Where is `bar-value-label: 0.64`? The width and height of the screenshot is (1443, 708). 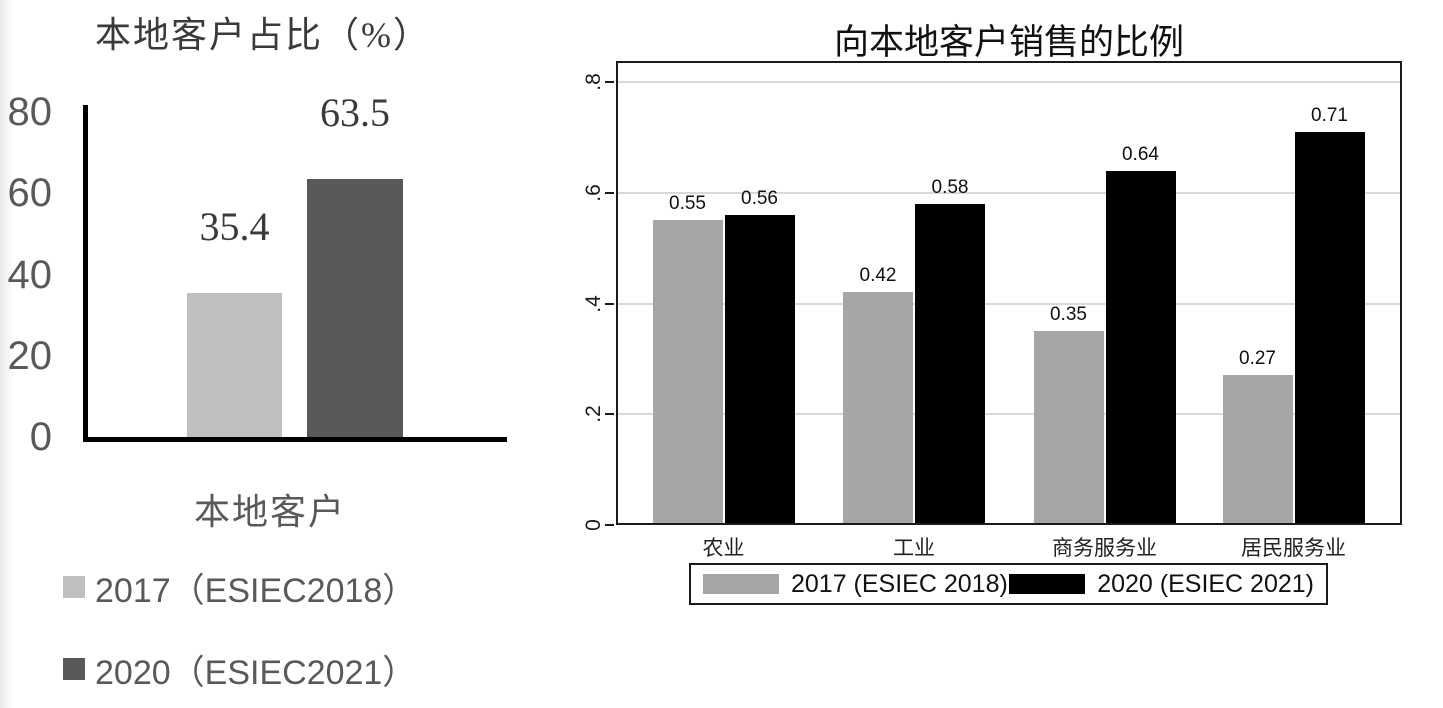 bar-value-label: 0.64 is located at coordinates (1140, 154).